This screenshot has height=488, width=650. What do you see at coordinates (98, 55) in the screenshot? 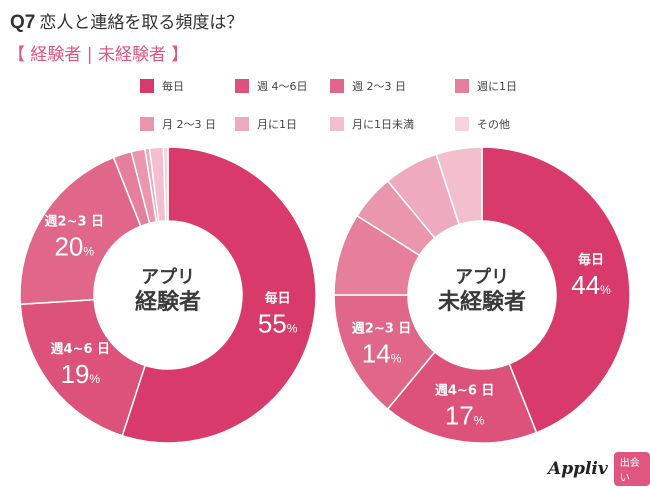
I see `chart-subtitle: 【 経験者 | 未経験者 】` at bounding box center [98, 55].